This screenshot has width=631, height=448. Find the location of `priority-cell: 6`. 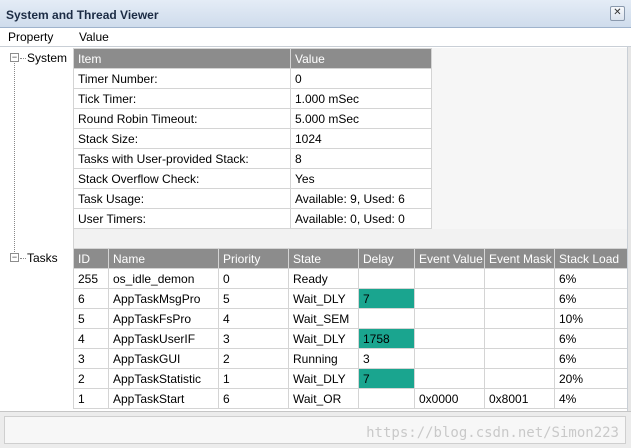

priority-cell: 6 is located at coordinates (253, 398).